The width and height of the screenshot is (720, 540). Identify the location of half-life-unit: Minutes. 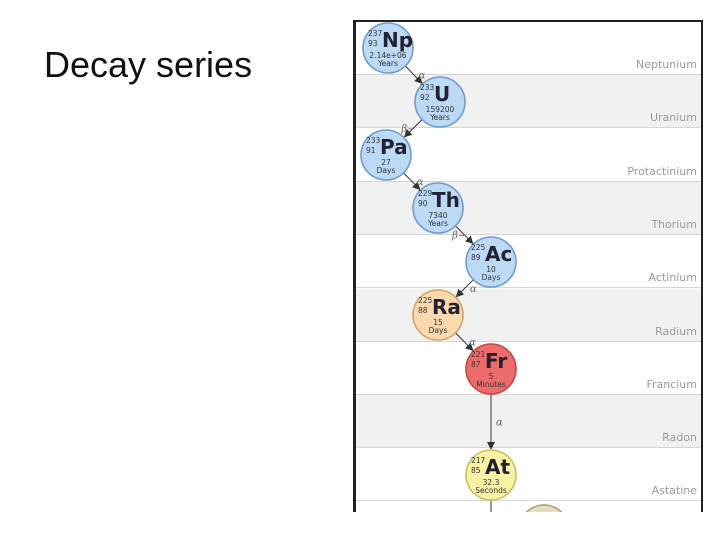
(491, 384).